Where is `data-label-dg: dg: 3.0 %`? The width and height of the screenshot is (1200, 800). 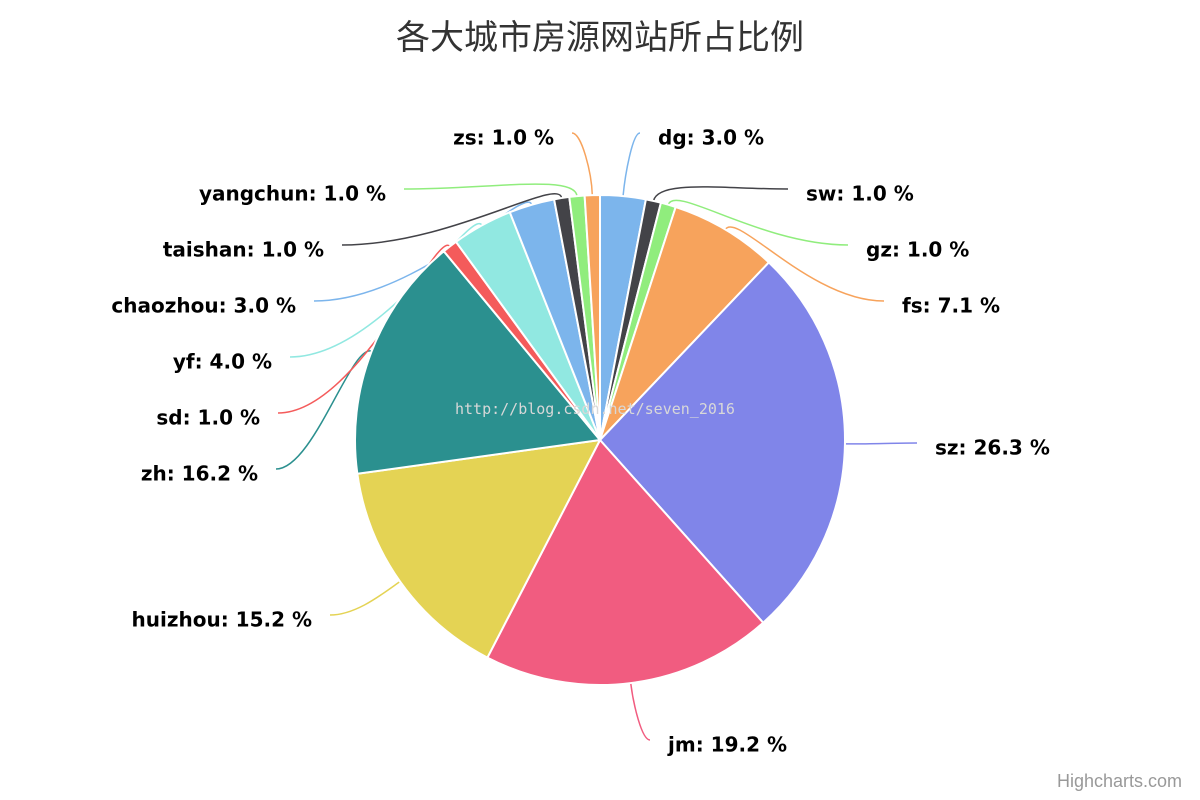 data-label-dg: dg: 3.0 % is located at coordinates (711, 138).